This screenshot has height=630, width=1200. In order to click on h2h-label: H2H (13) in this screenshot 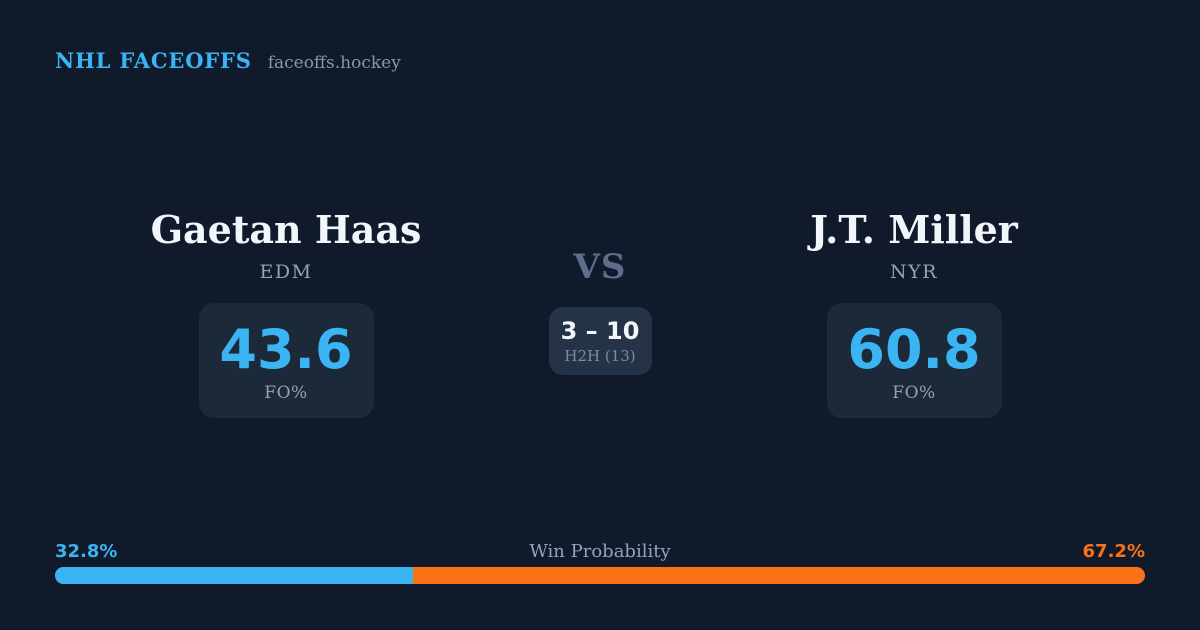, I will do `click(600, 356)`.